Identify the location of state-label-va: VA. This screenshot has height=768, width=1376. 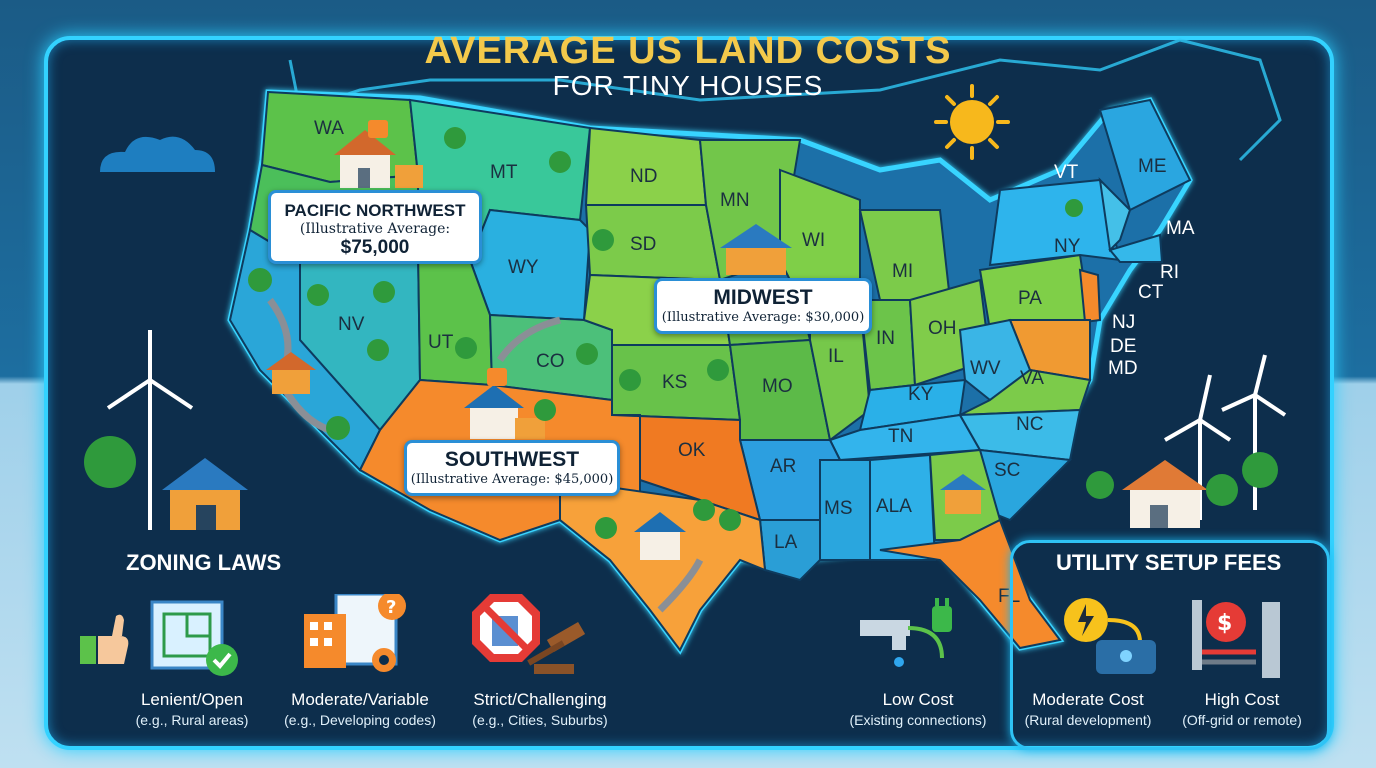
(1032, 378).